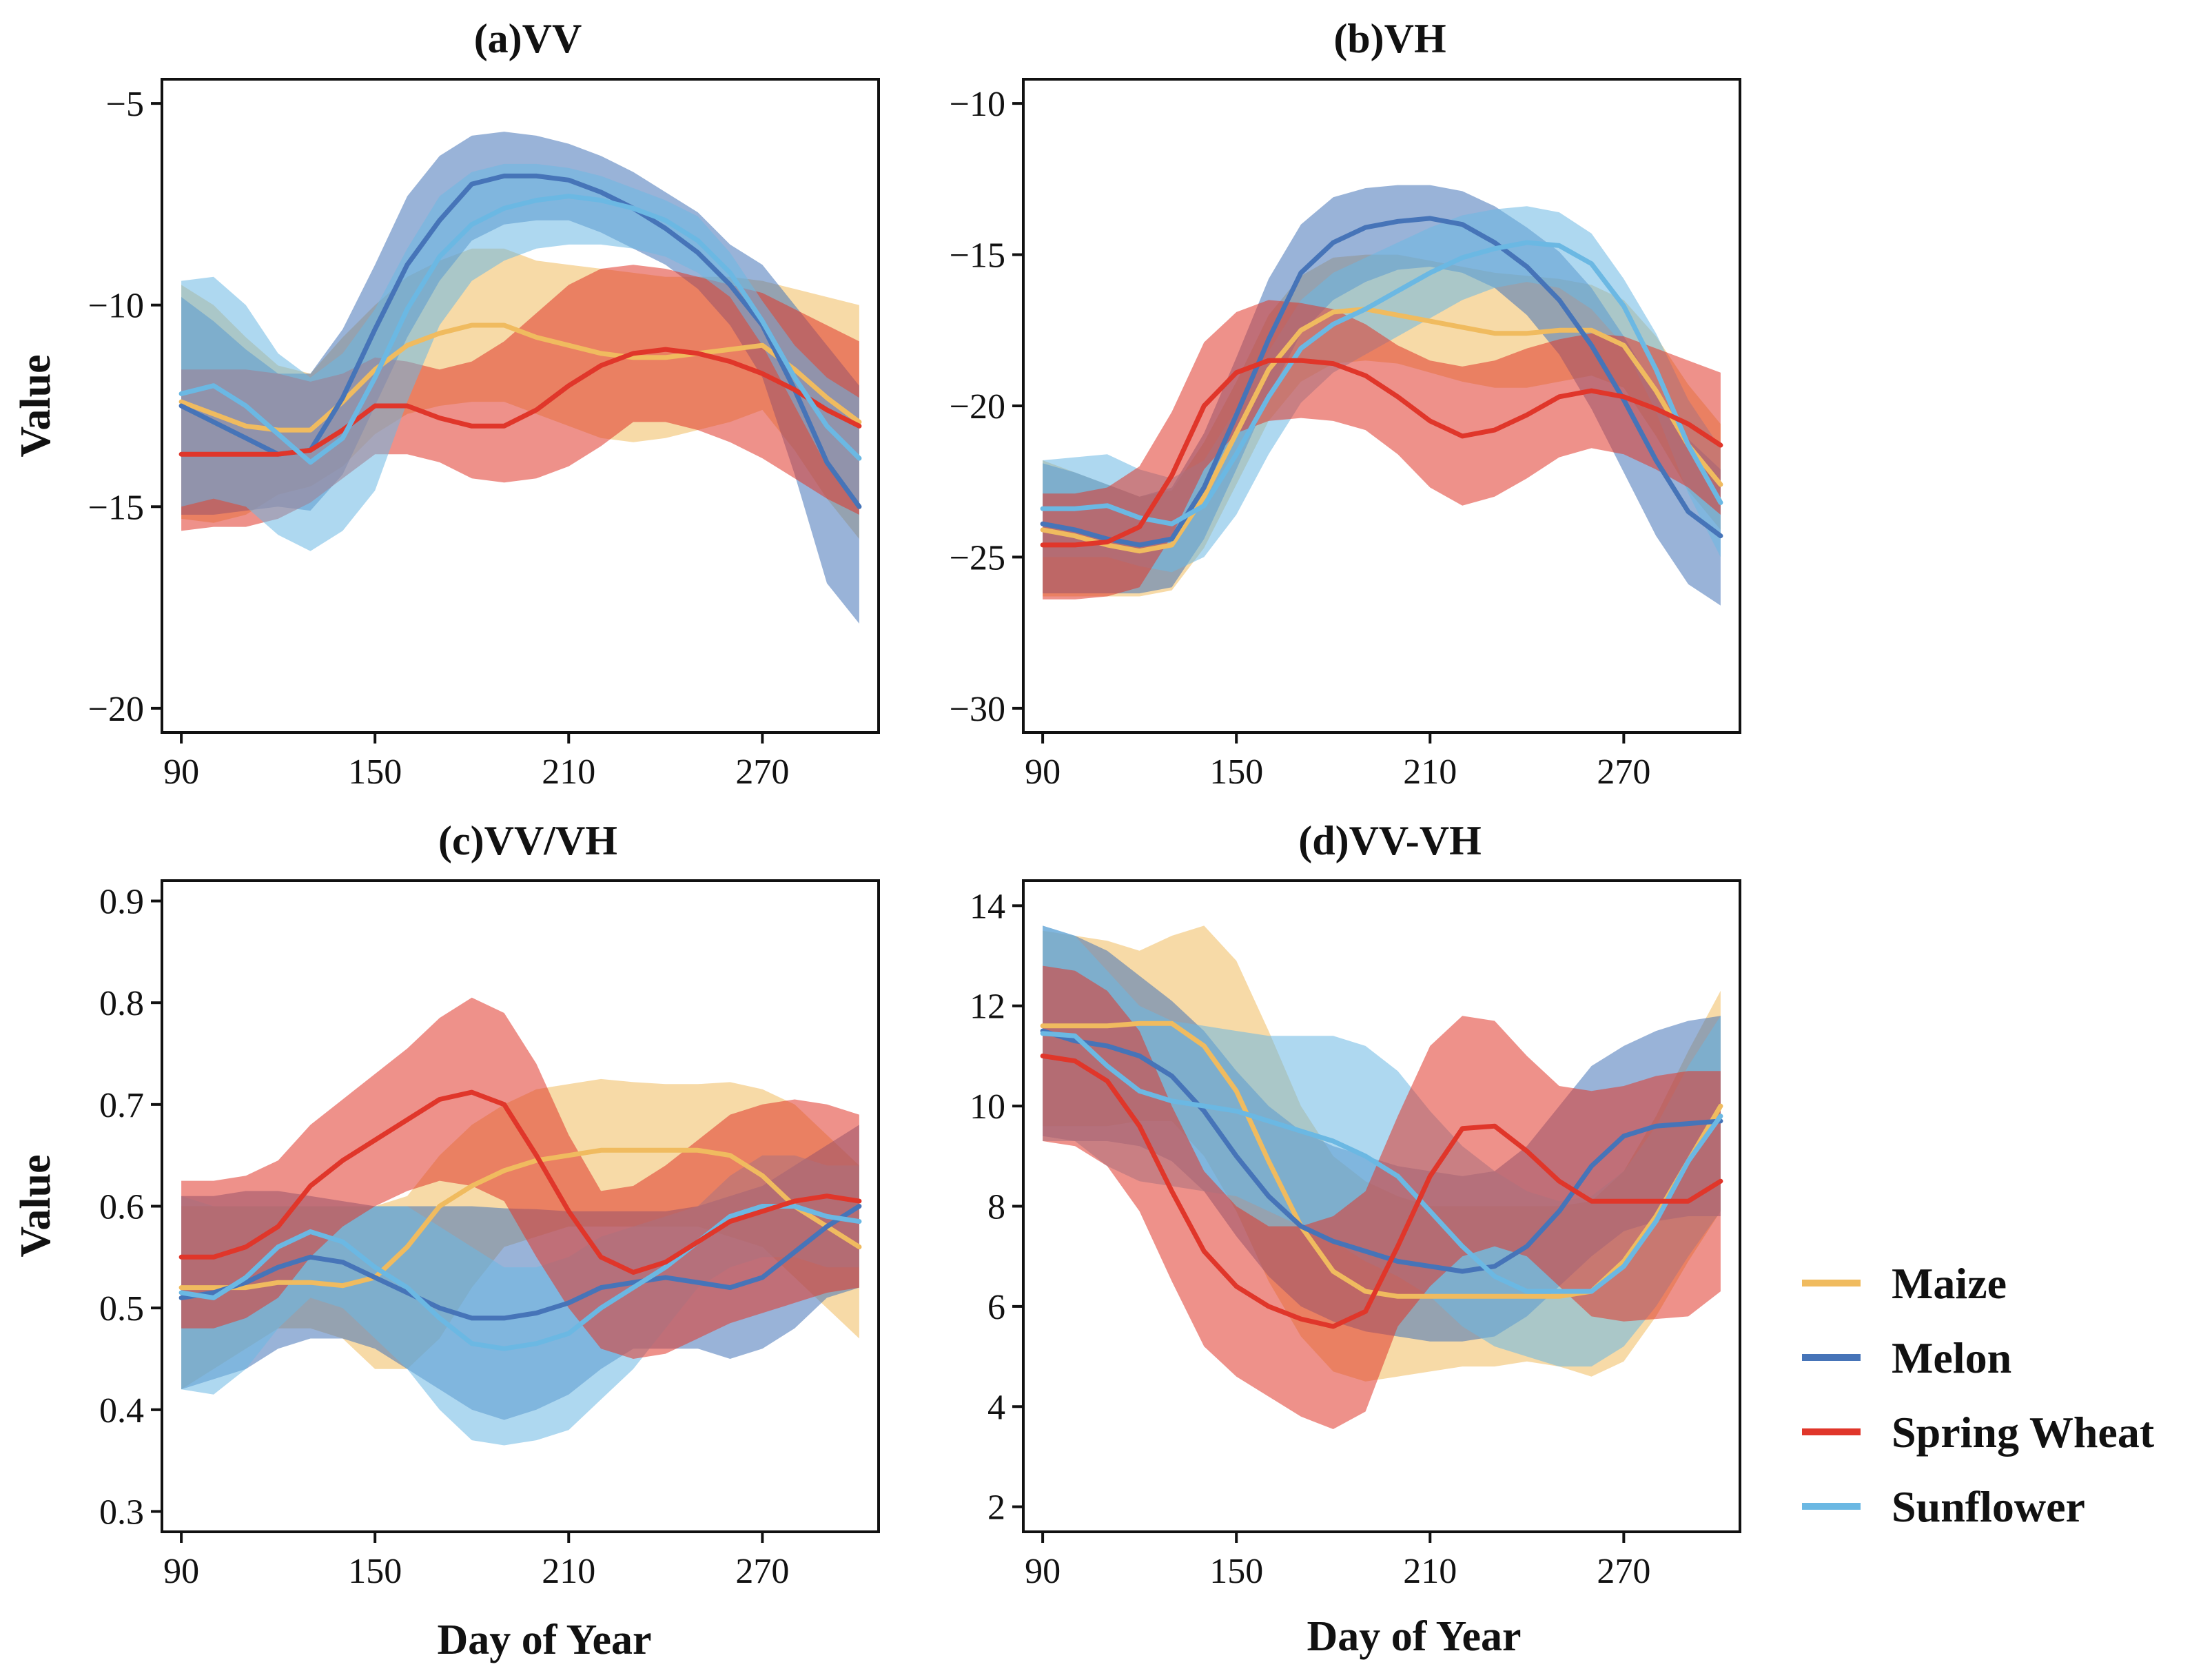 The image size is (2212, 1671). What do you see at coordinates (121, 1003) in the screenshot?
I see `y-tick-label: 0.8` at bounding box center [121, 1003].